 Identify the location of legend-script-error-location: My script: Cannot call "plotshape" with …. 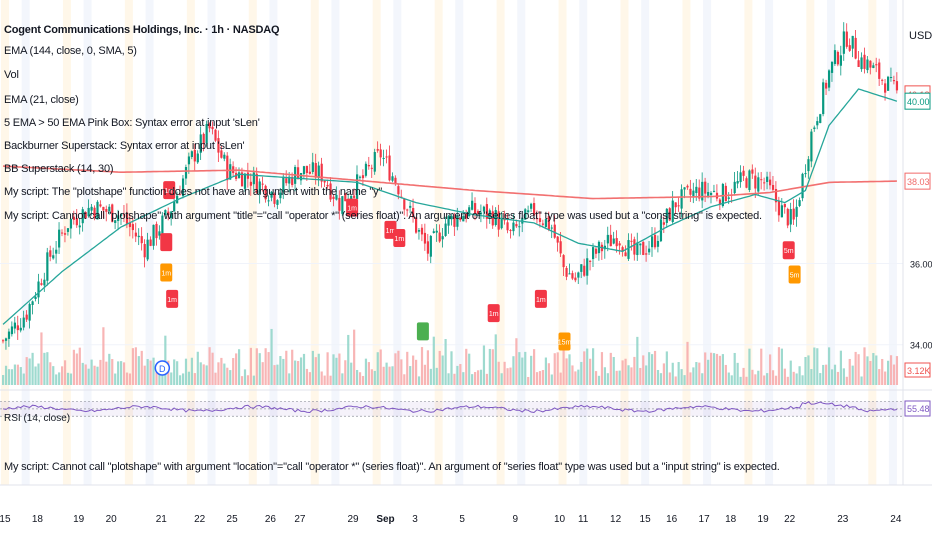
(392, 467).